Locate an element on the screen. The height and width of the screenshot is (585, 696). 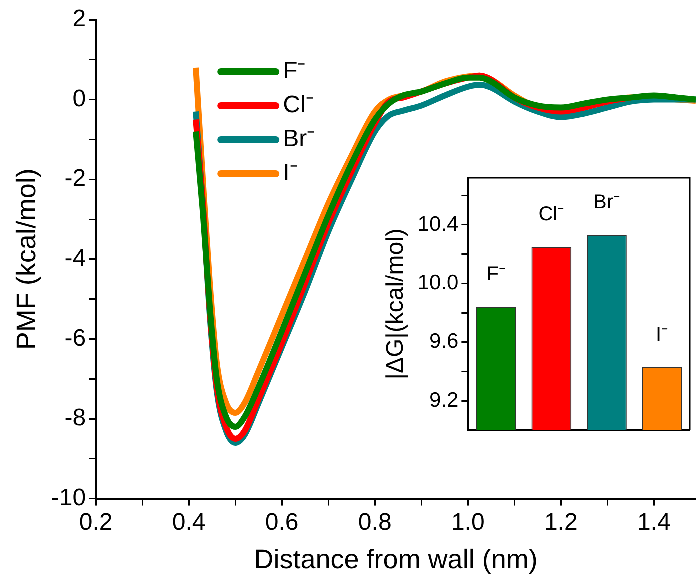
y-tick-label: 0 is located at coordinates (79, 98).